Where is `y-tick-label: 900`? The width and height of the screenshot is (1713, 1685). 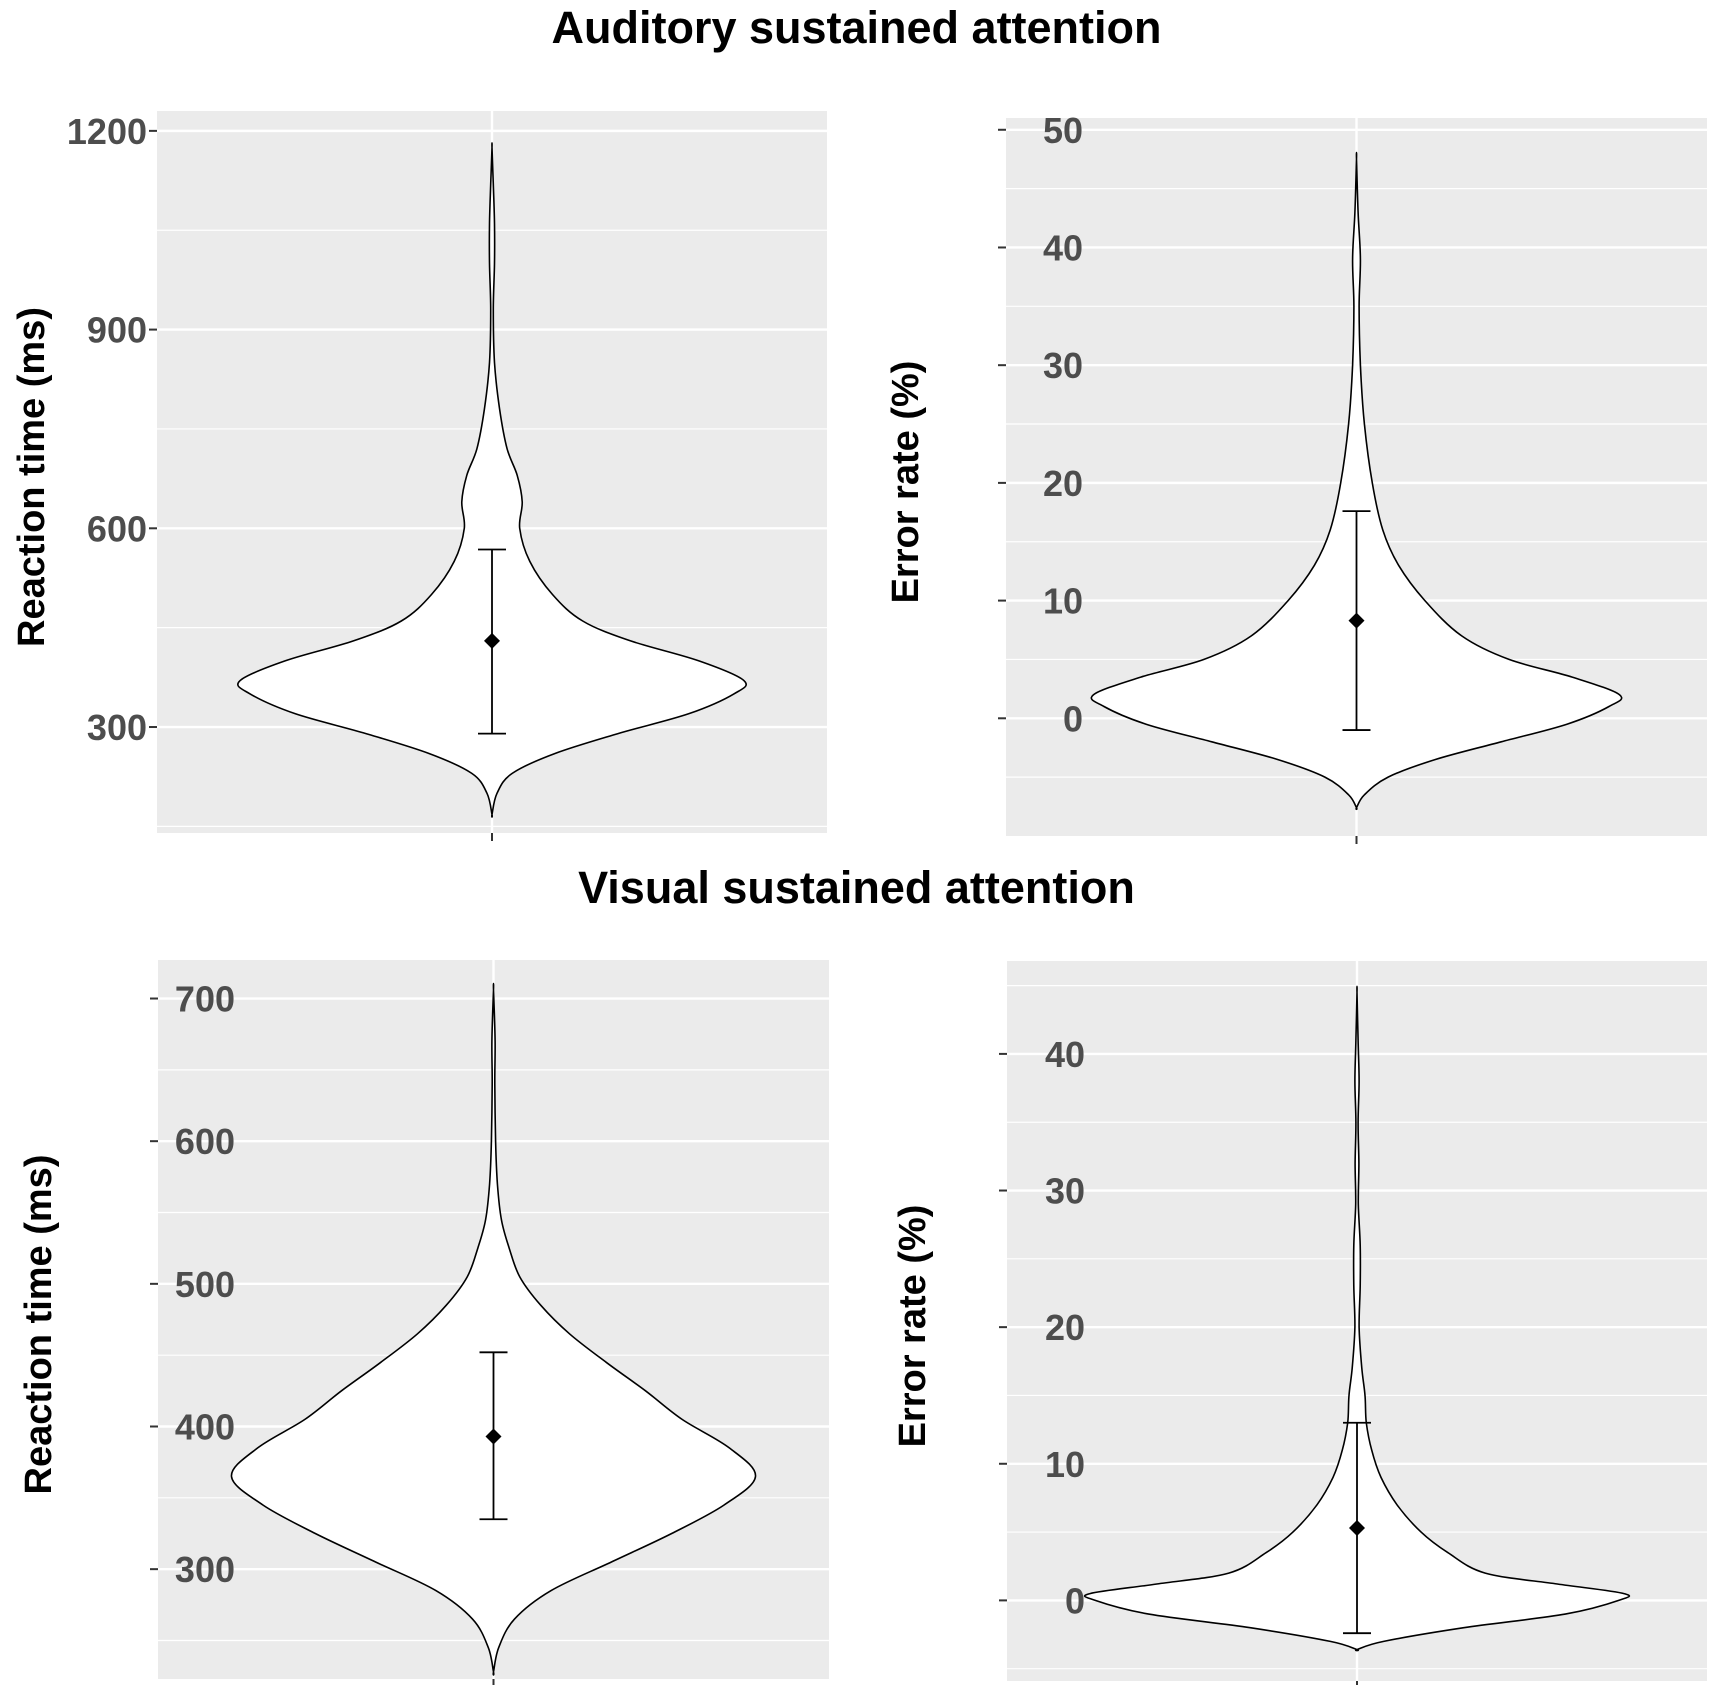 y-tick-label: 900 is located at coordinates (117, 330).